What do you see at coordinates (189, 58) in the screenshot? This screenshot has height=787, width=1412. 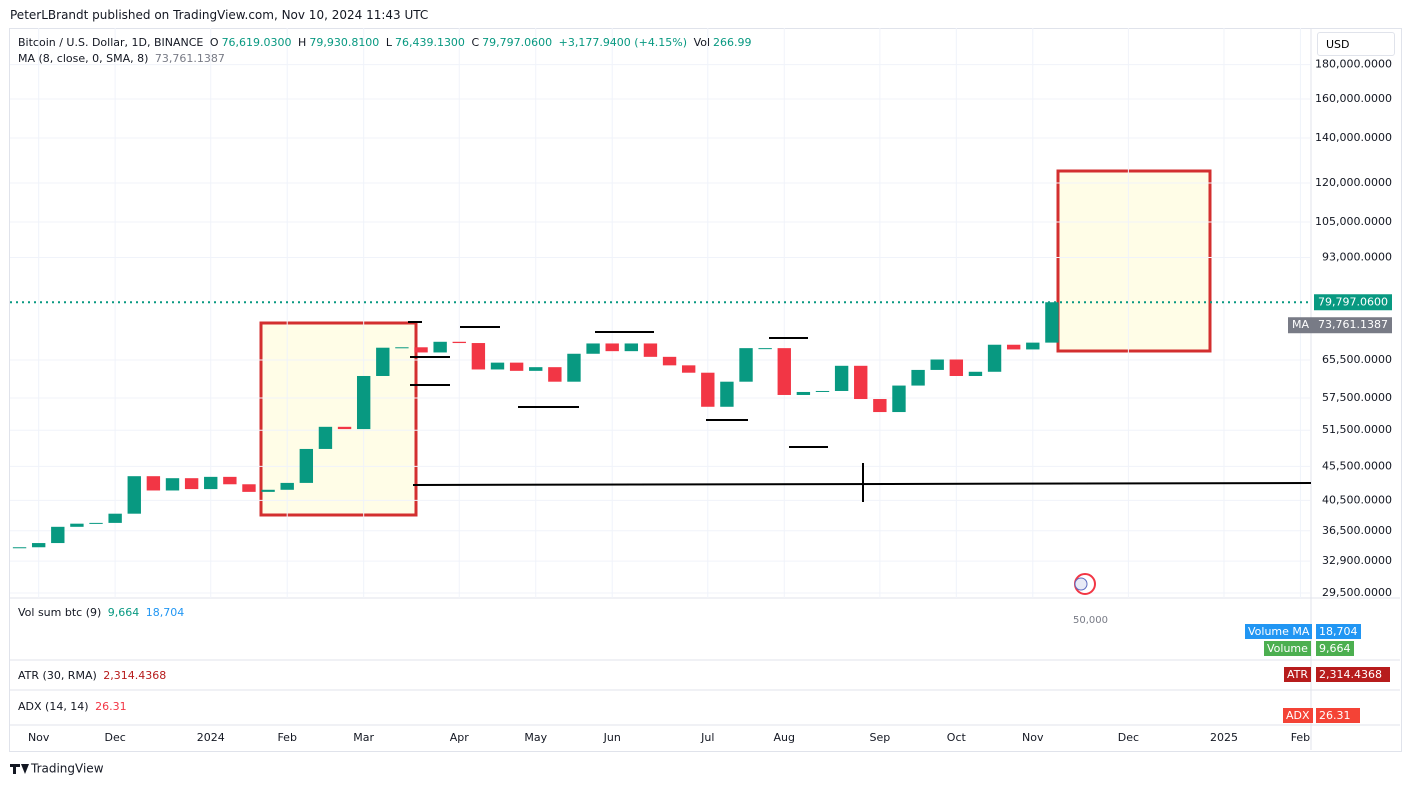 I see `ma-value: 73,761.1387` at bounding box center [189, 58].